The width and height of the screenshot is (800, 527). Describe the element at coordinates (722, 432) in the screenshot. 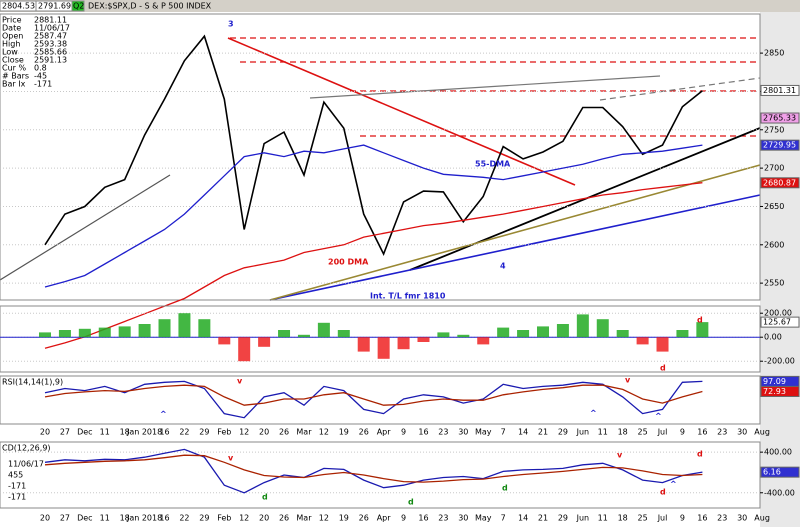

I see `x-tick-label: 23` at that location.